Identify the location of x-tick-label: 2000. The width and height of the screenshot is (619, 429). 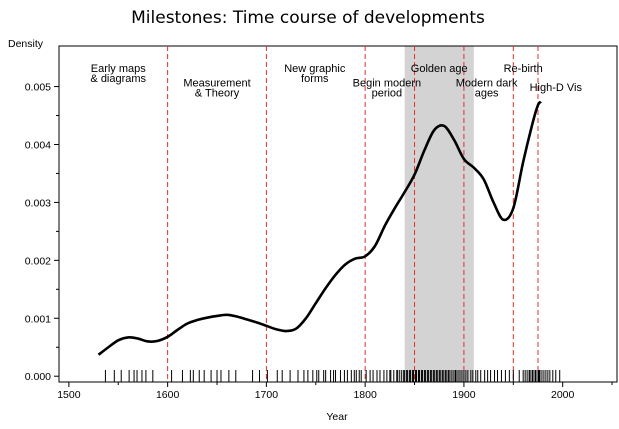
(563, 395).